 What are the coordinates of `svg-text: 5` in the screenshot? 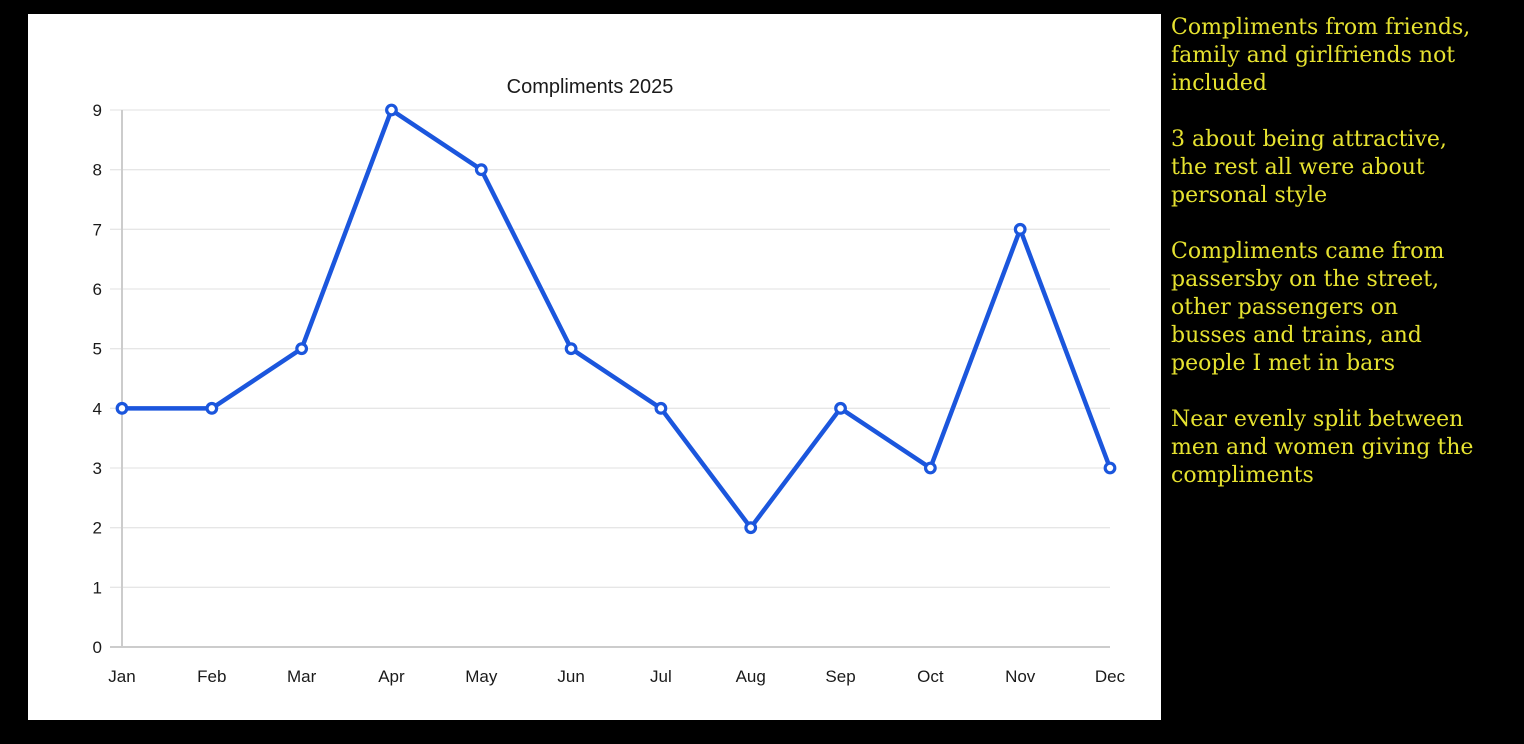 It's located at (97, 349).